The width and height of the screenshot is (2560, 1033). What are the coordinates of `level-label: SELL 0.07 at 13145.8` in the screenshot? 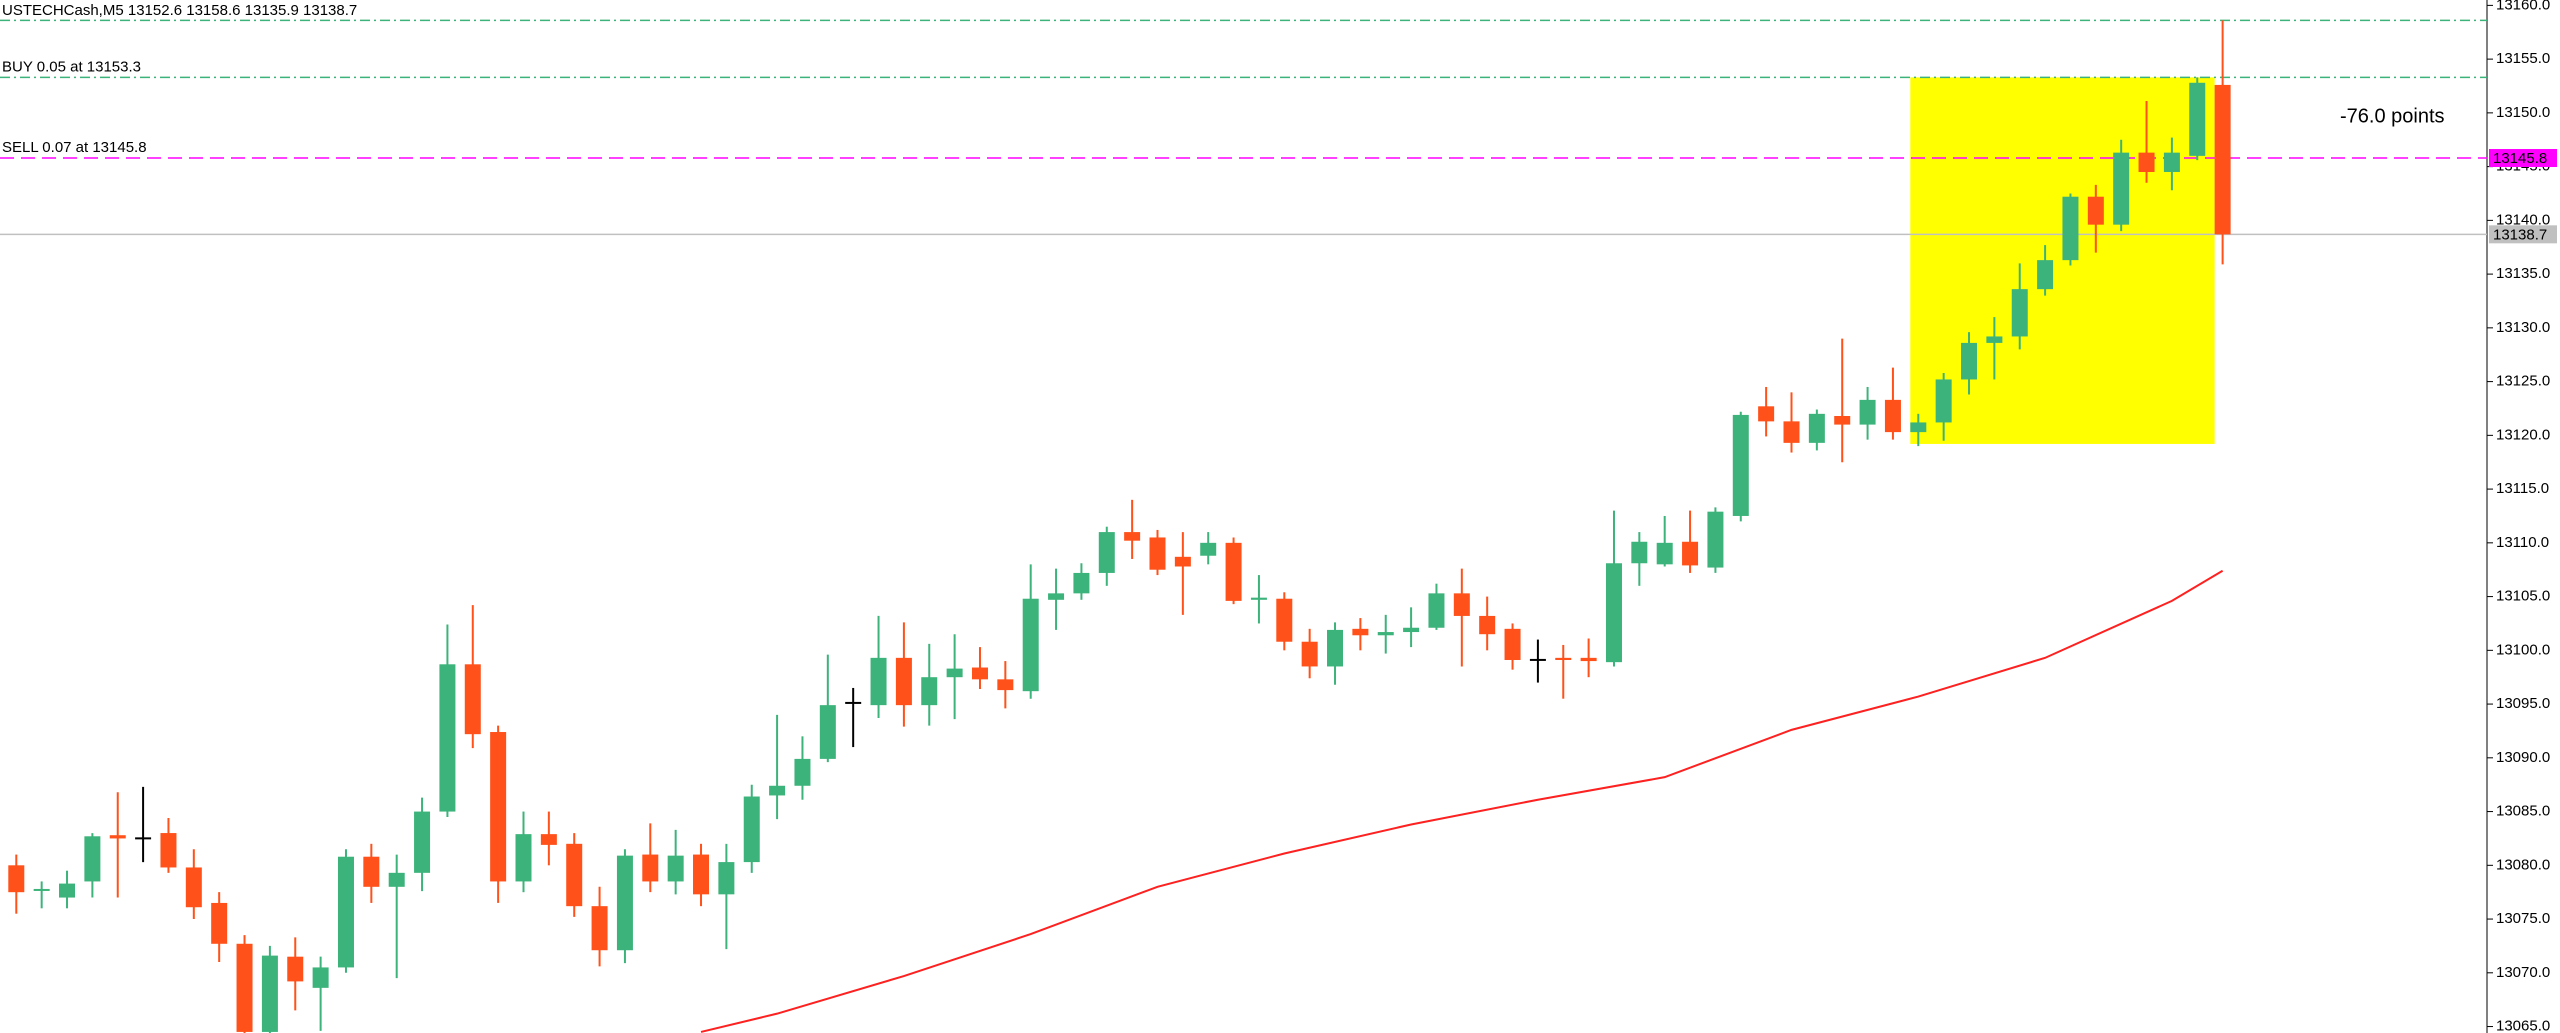 It's located at (74, 147).